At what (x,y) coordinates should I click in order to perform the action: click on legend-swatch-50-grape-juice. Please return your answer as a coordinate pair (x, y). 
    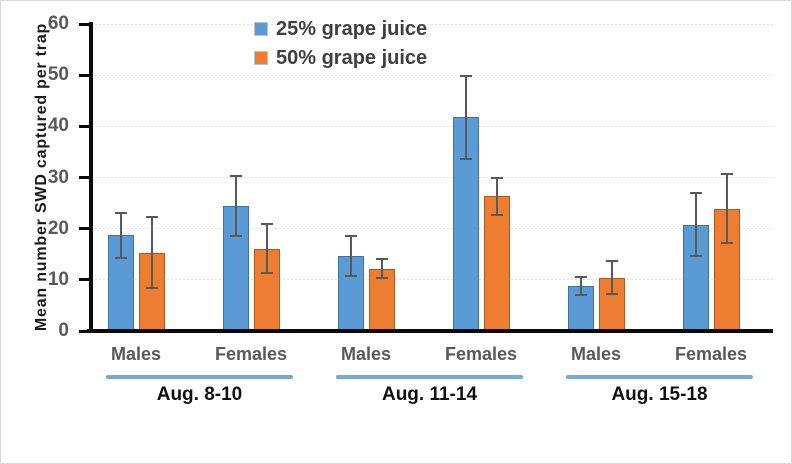
    Looking at the image, I should click on (261, 58).